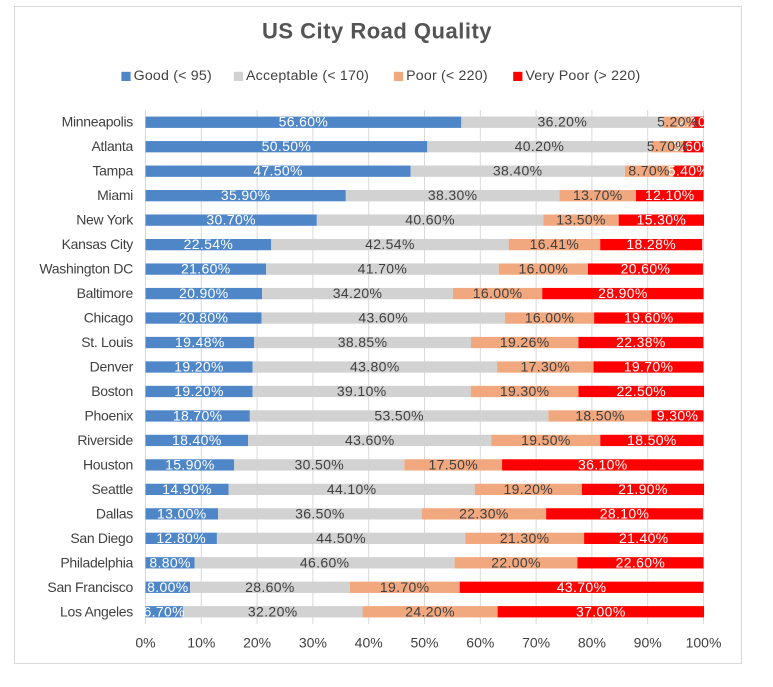  I want to click on svg-text: Los Angeles, so click(96, 611).